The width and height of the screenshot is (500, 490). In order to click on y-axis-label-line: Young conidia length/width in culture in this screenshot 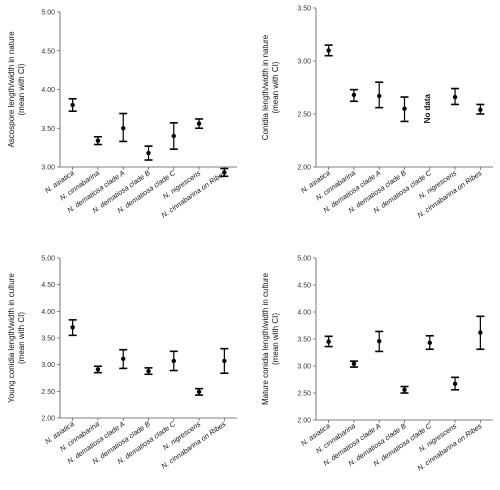, I will do `click(11, 338)`.